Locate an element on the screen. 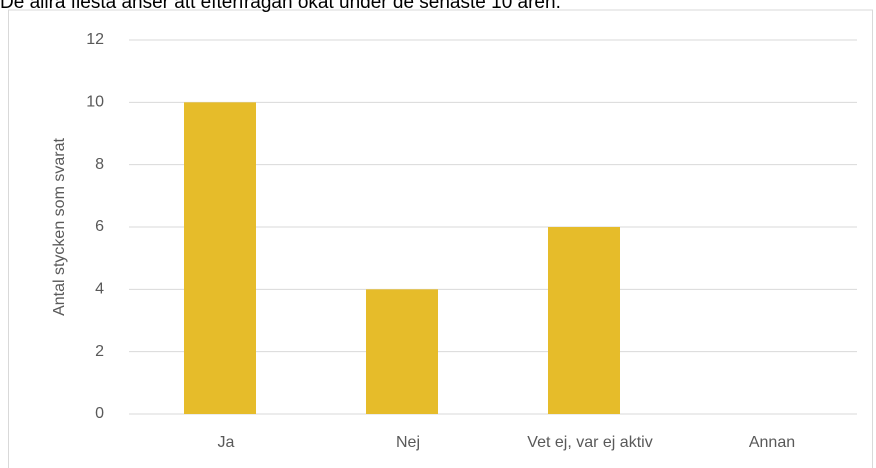 This screenshot has height=468, width=876. y-tick-label: 4 is located at coordinates (99, 289).